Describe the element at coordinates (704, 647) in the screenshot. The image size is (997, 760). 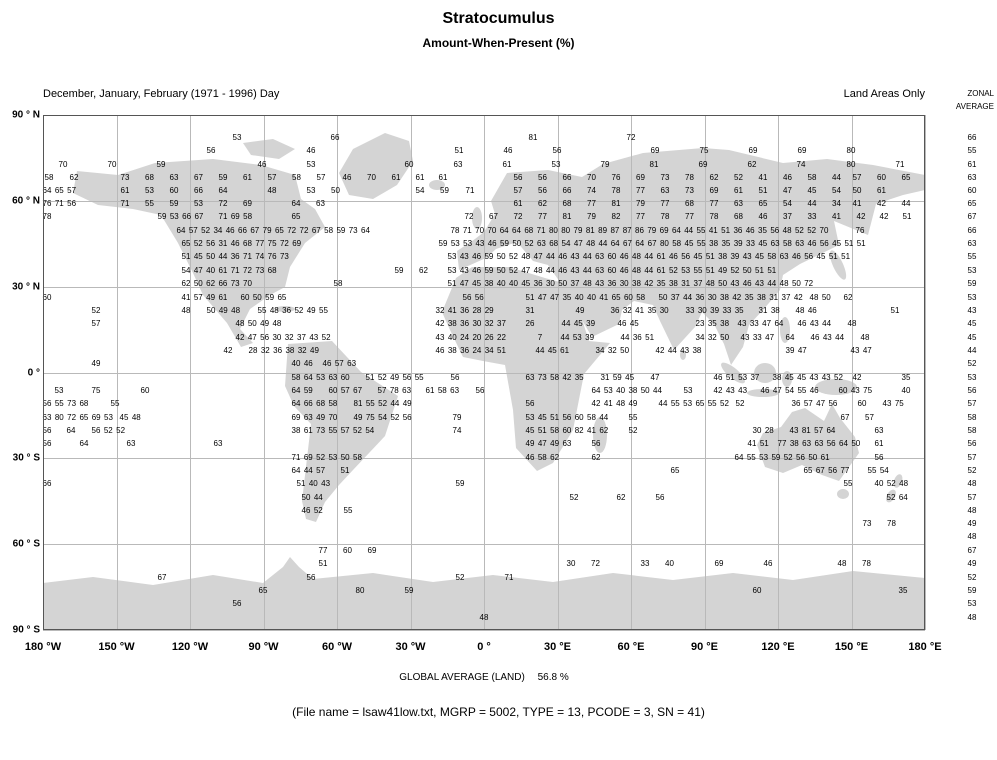
I see `x-tick-label: 90 °E` at that location.